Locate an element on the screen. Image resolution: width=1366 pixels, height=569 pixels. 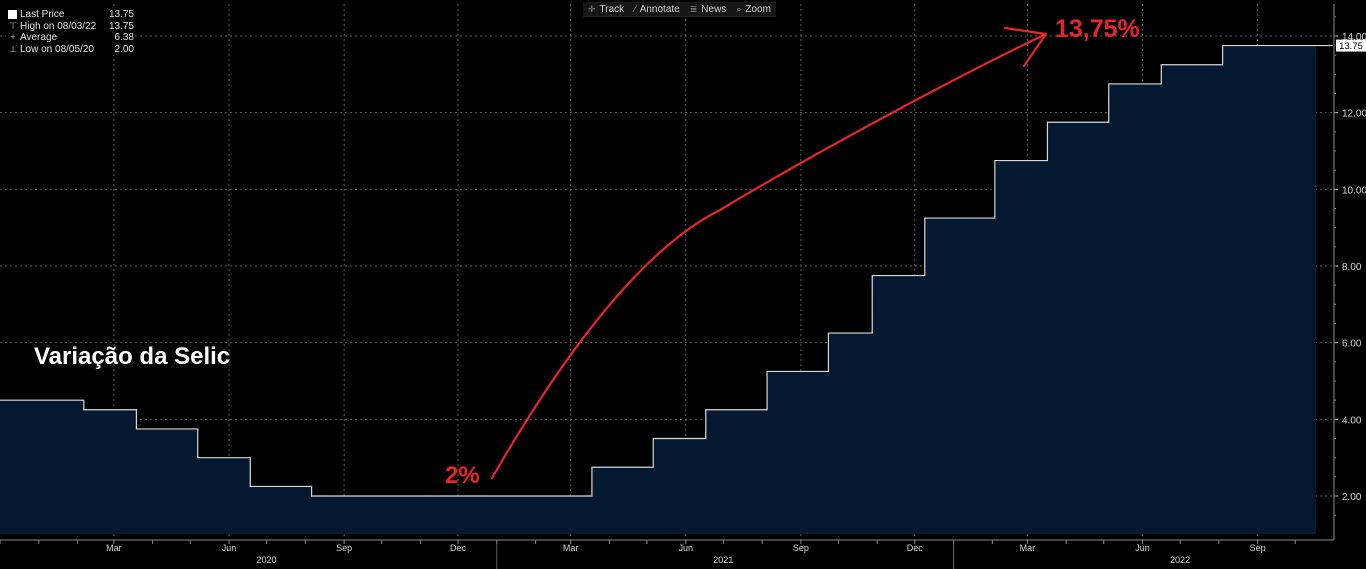
x-year-label: 2021 is located at coordinates (723, 560).